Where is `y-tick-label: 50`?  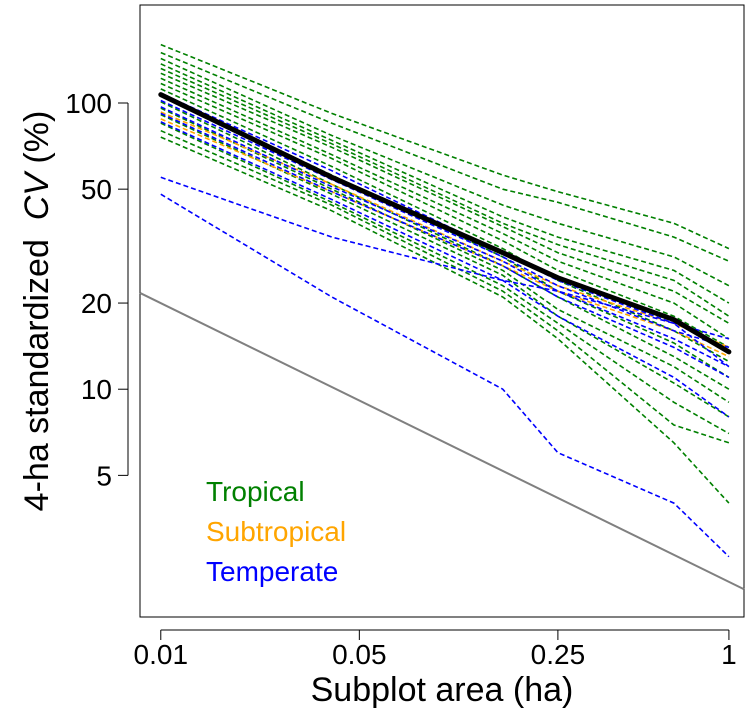
y-tick-label: 50 is located at coordinates (96, 189).